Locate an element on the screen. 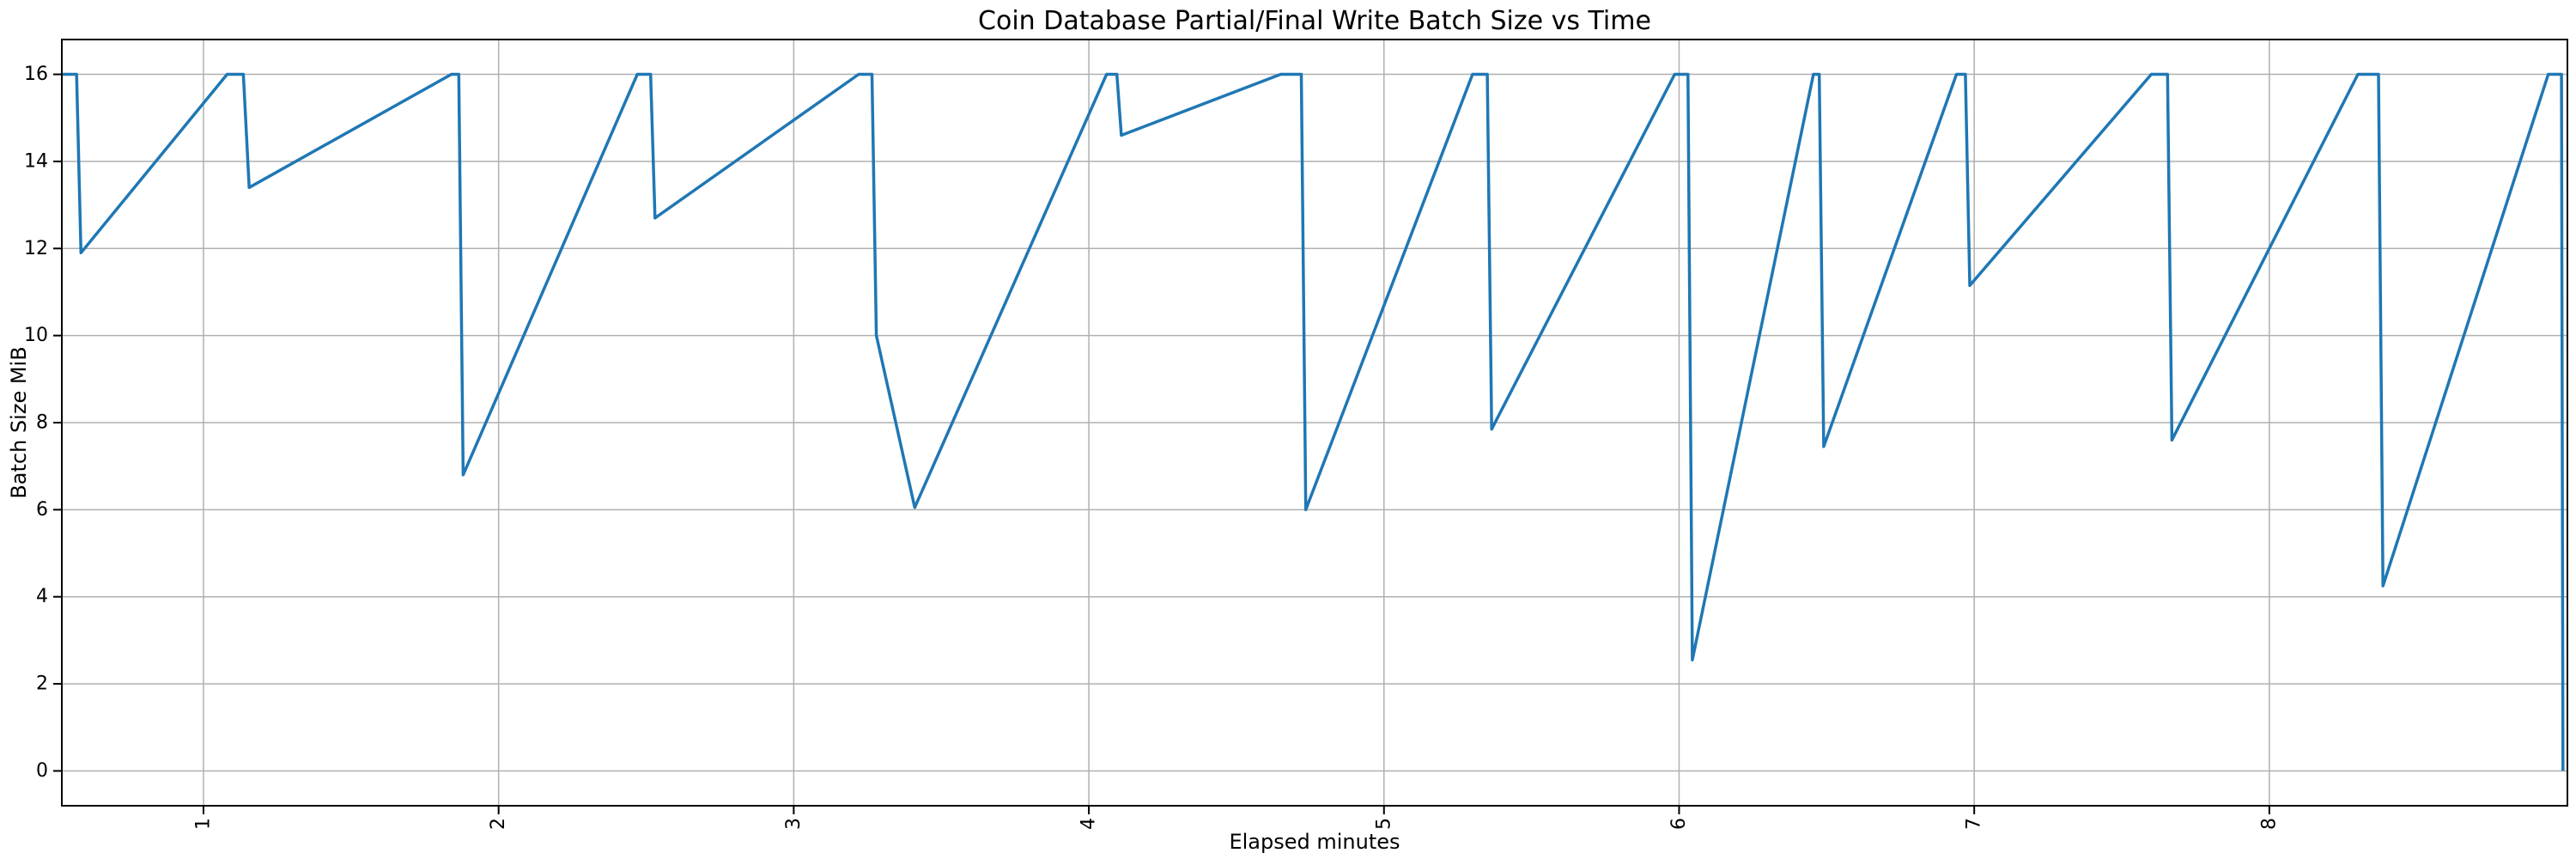 The height and width of the screenshot is (859, 2576). x-tick-label: 1 is located at coordinates (203, 824).